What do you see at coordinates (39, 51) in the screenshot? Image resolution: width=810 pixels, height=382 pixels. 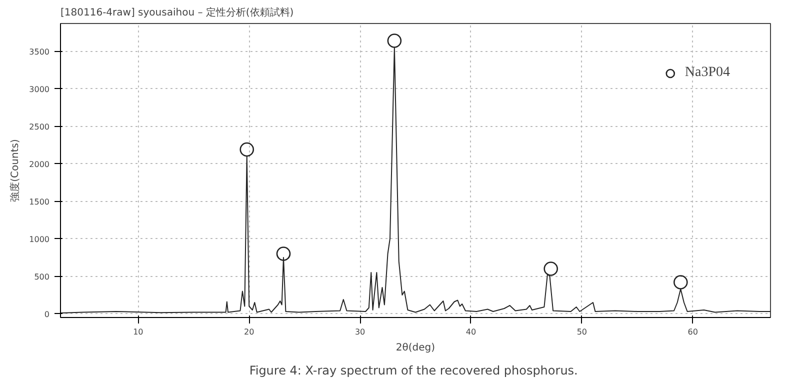 I see `y-tick-label: 3500` at bounding box center [39, 51].